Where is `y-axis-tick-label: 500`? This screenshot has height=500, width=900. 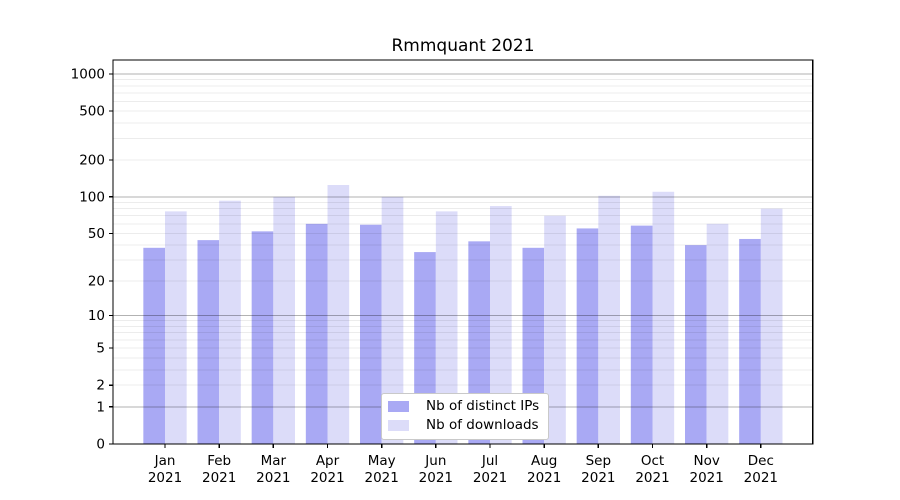 y-axis-tick-label: 500 is located at coordinates (92, 112).